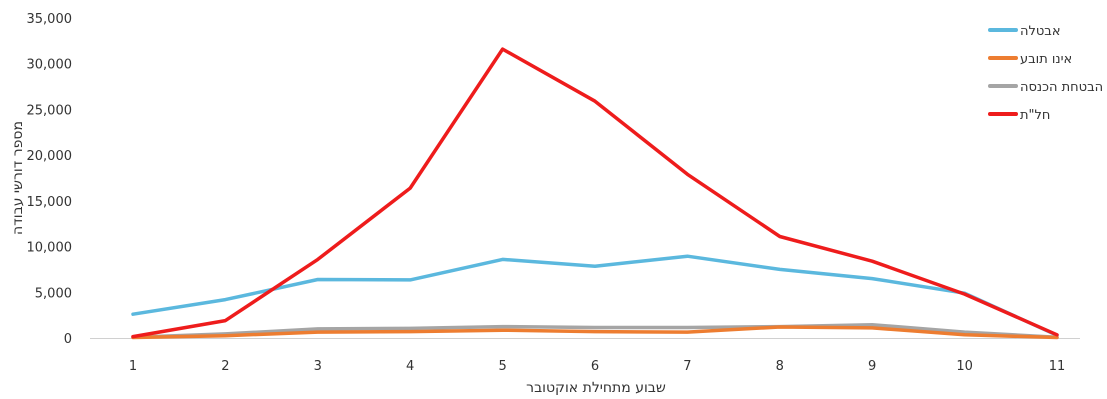  Describe the element at coordinates (502, 366) in the screenshot. I see `x-tick-label: 5` at that location.